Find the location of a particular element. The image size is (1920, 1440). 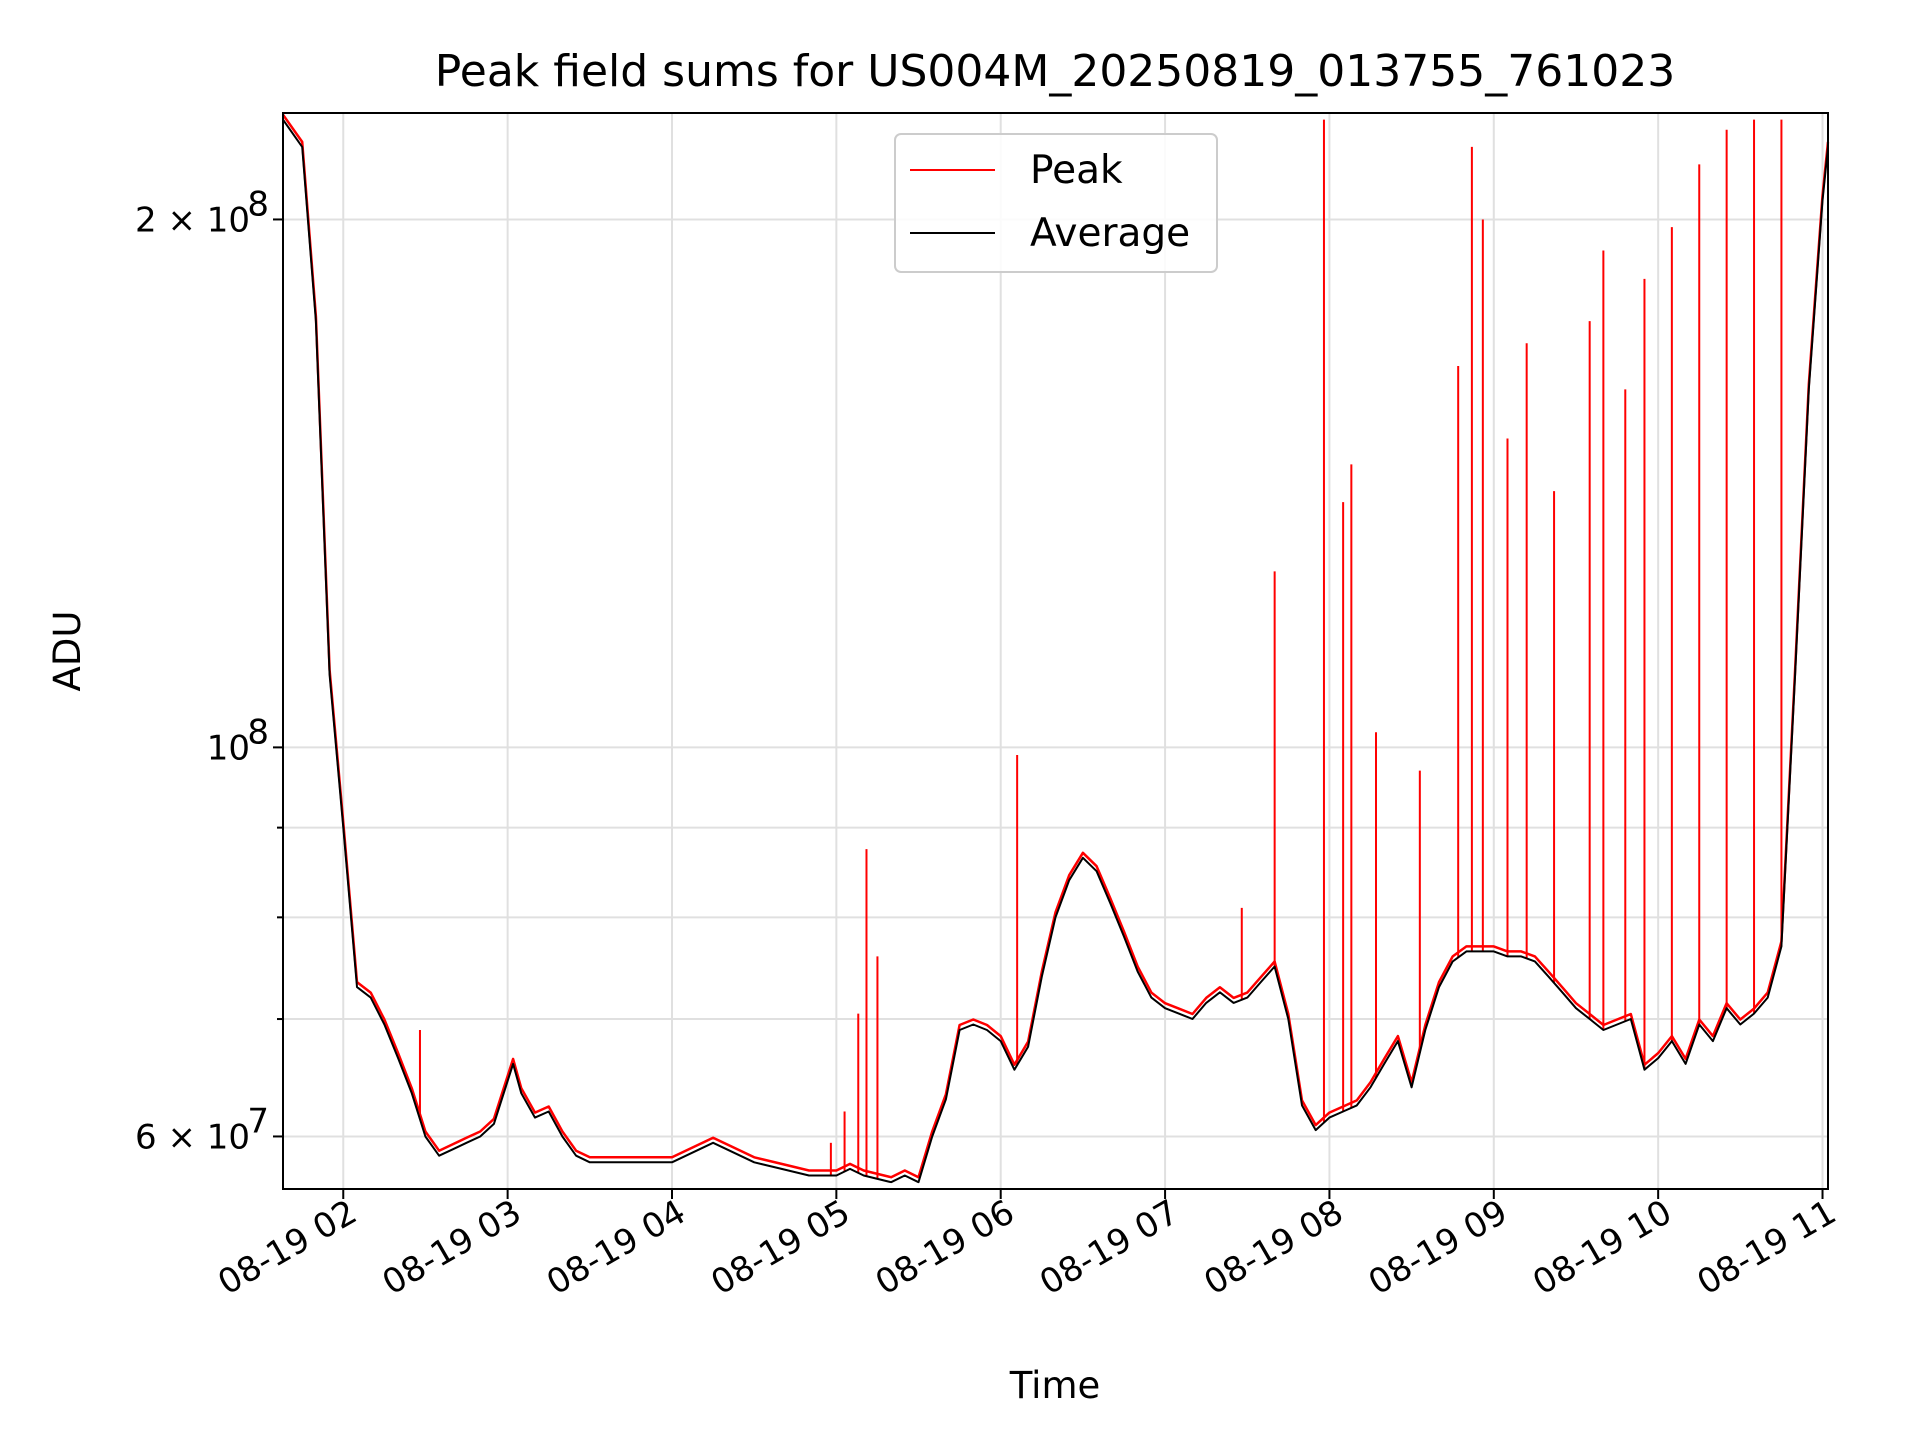

x-tick-label: 08-19 09 is located at coordinates (1438, 1247).